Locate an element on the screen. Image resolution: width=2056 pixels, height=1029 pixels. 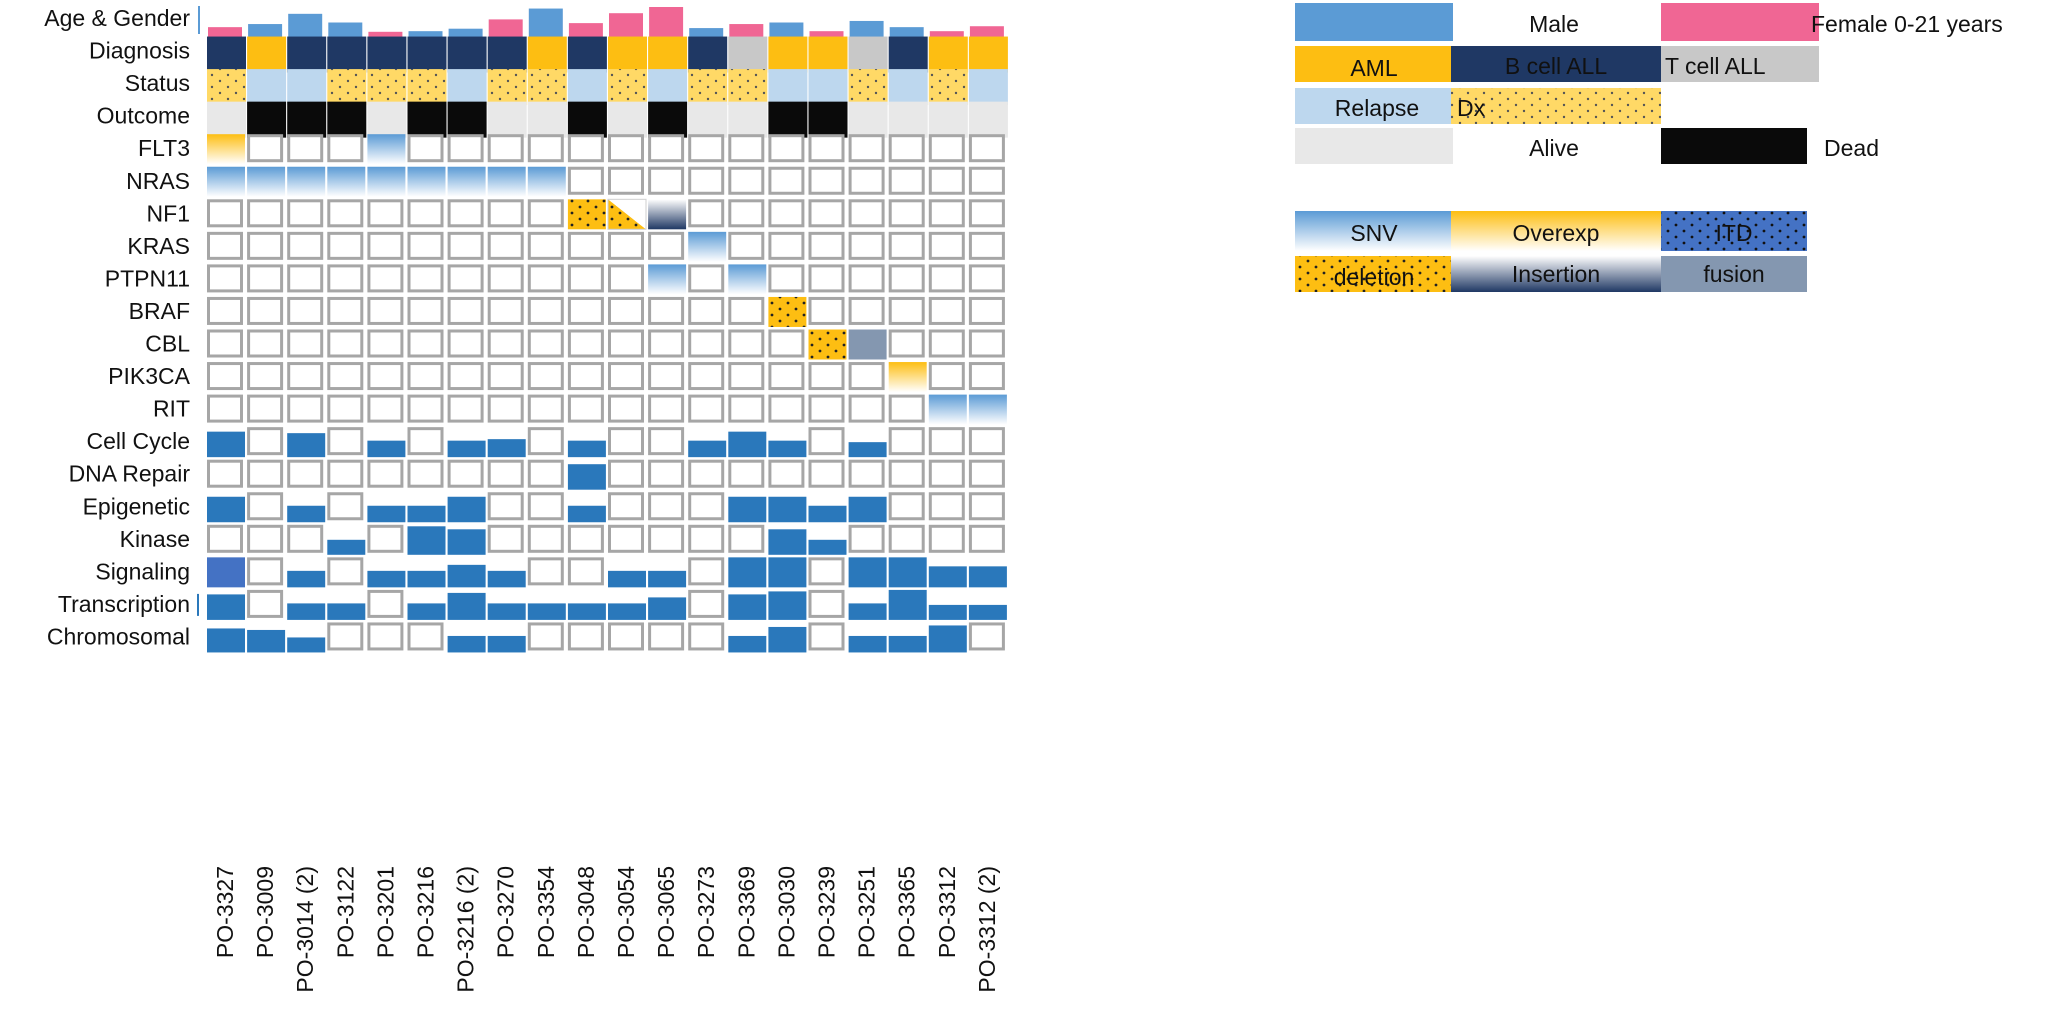
row-label-cbl: CBL is located at coordinates (167, 344).